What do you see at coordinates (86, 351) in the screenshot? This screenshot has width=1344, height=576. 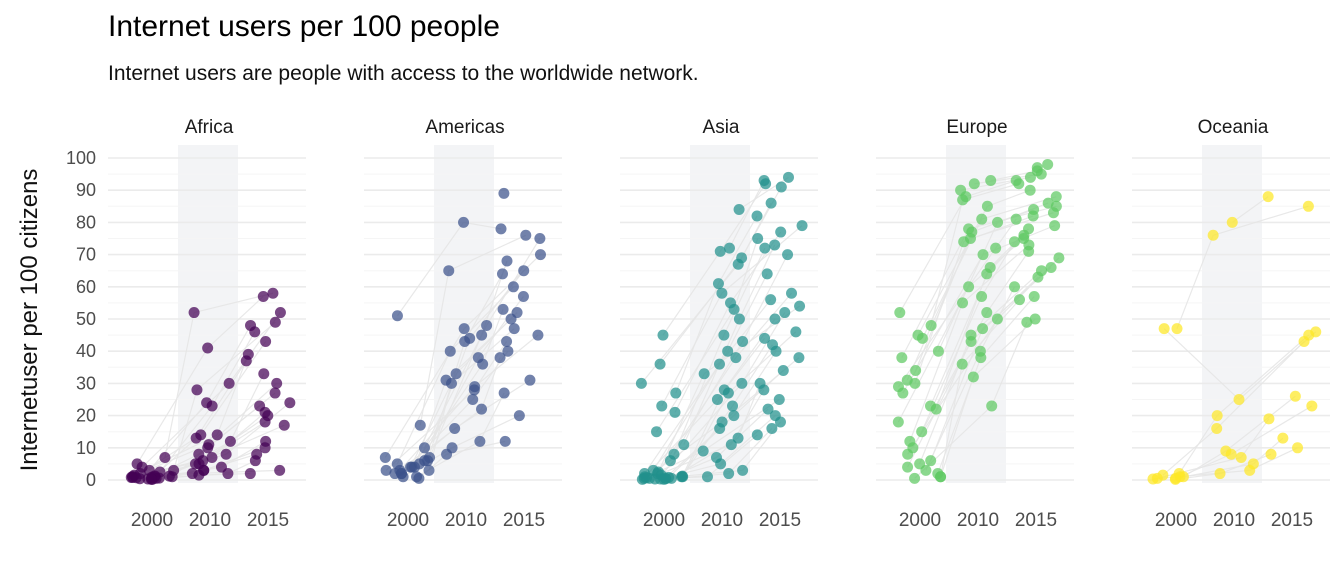 I see `y-tick-label: 40` at bounding box center [86, 351].